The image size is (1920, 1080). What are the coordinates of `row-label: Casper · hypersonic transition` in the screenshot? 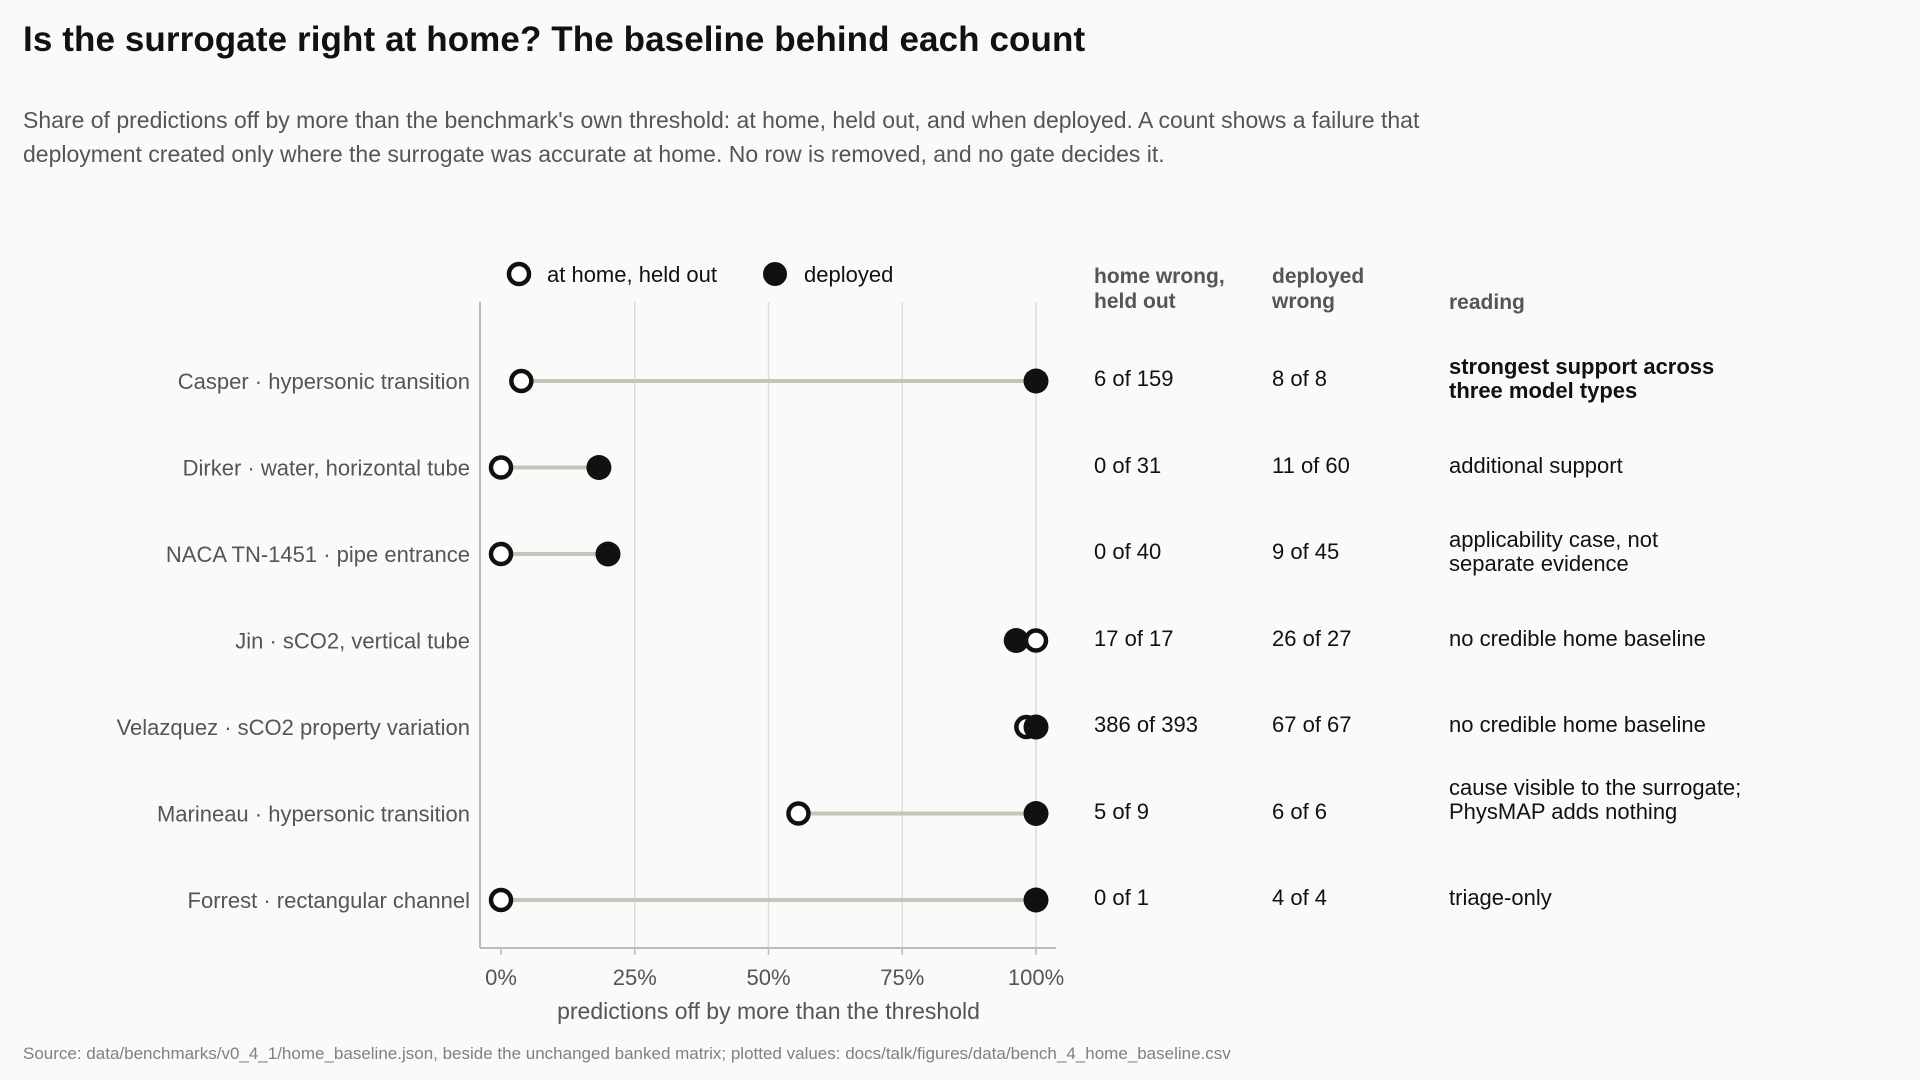 It's located at (324, 381).